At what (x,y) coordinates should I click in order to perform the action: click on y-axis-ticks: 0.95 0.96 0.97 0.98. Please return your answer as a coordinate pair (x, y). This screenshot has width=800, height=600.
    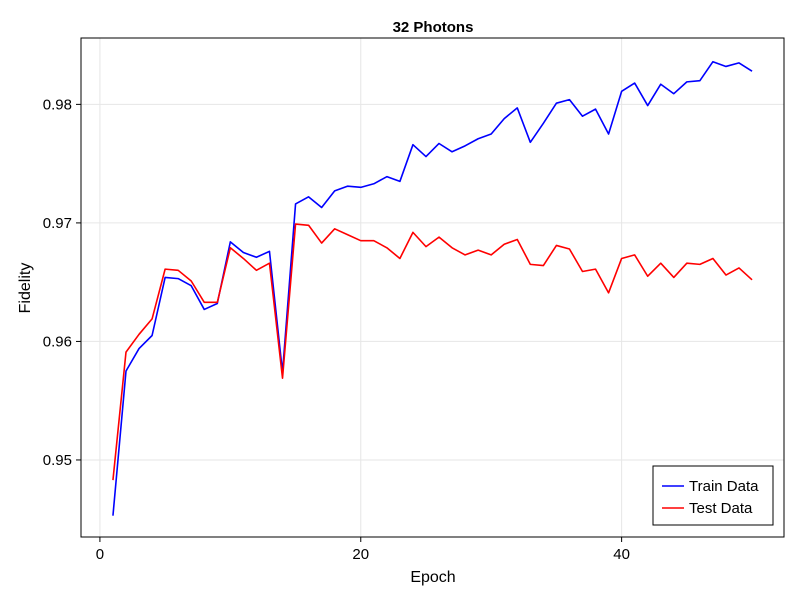
    Looking at the image, I should click on (62, 282).